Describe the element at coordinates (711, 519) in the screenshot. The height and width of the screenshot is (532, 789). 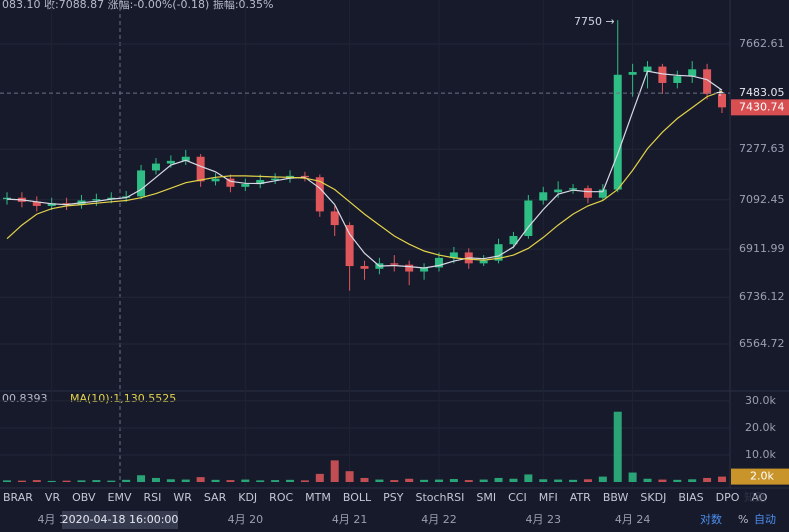
I see `scale-option: 对数` at that location.